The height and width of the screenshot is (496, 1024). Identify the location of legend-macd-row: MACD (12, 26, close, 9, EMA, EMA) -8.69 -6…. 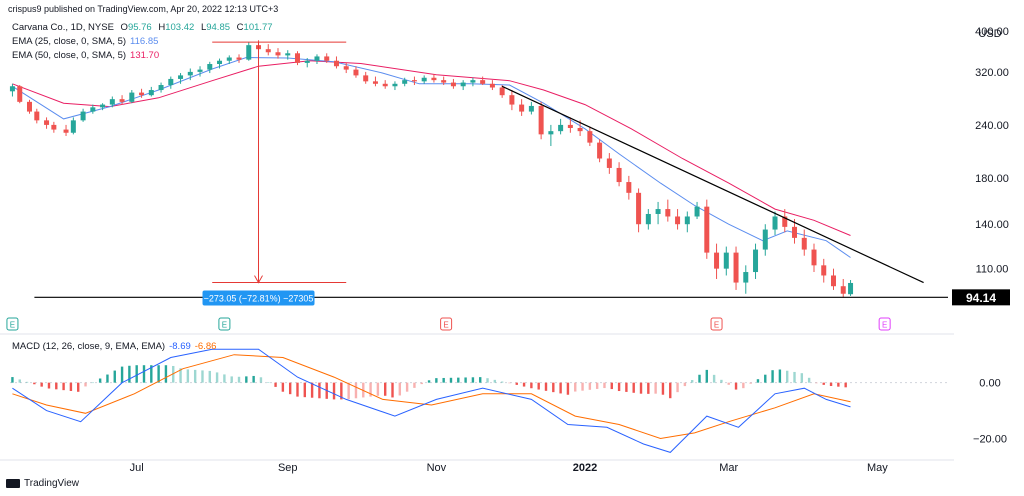
(114, 346).